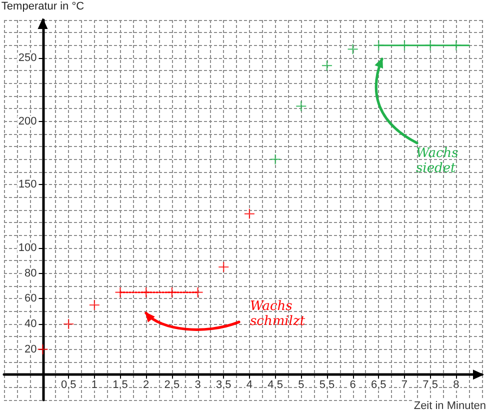  Describe the element at coordinates (327, 385) in the screenshot. I see `x-tick-label: 5,5` at that location.